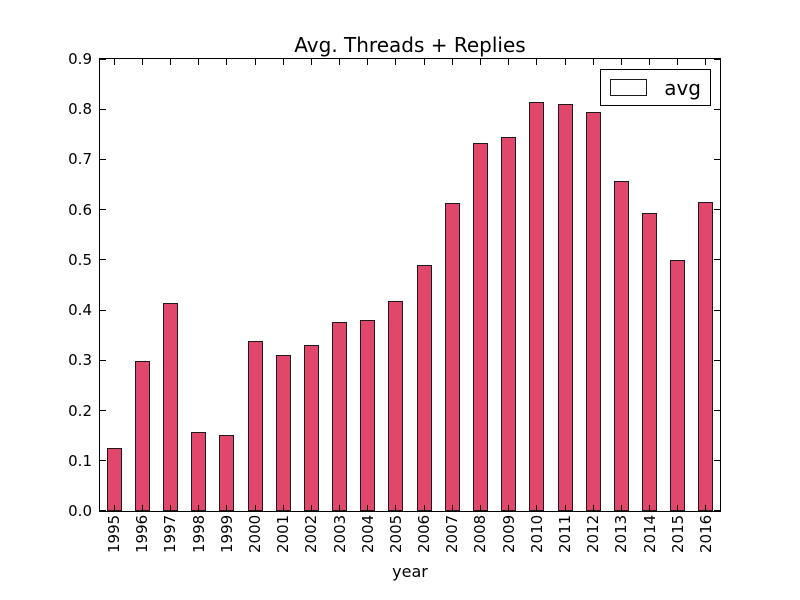  Describe the element at coordinates (283, 62) in the screenshot. I see `x-tick-top-2001` at that location.